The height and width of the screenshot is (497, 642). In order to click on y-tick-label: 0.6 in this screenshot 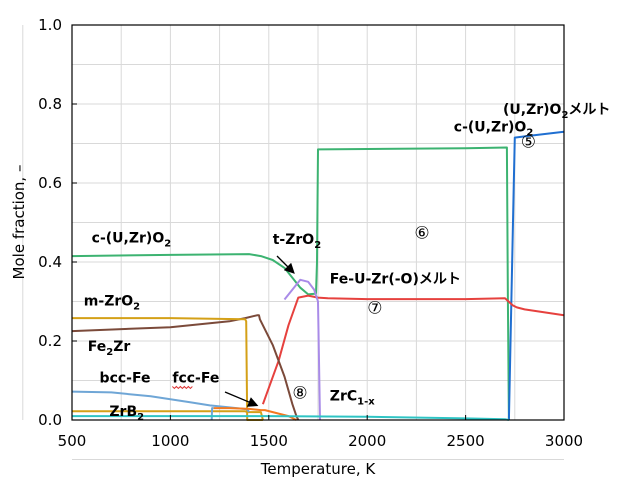, I will do `click(50, 183)`.